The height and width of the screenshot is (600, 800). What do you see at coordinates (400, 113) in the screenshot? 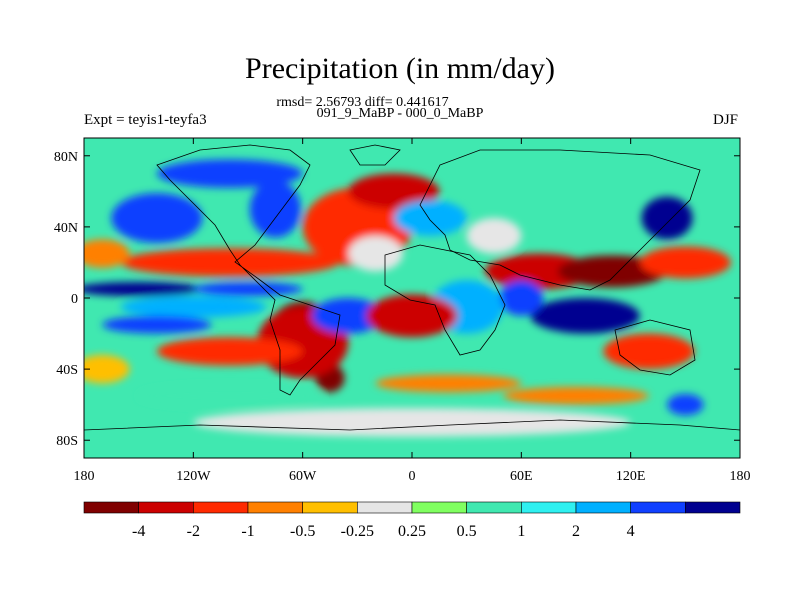
I see `chart-subtitle: 091_9_MaBP - 000_0_MaBP` at bounding box center [400, 113].